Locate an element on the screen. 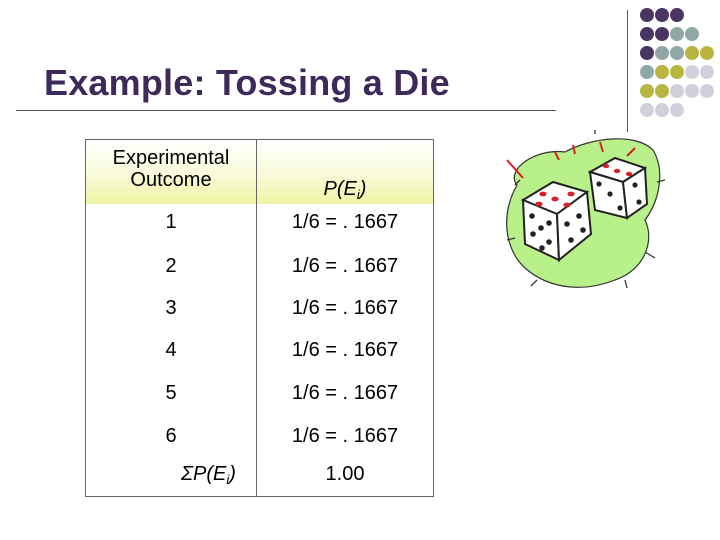 Image resolution: width=720 pixels, height=540 pixels. table-header-band is located at coordinates (259, 172).